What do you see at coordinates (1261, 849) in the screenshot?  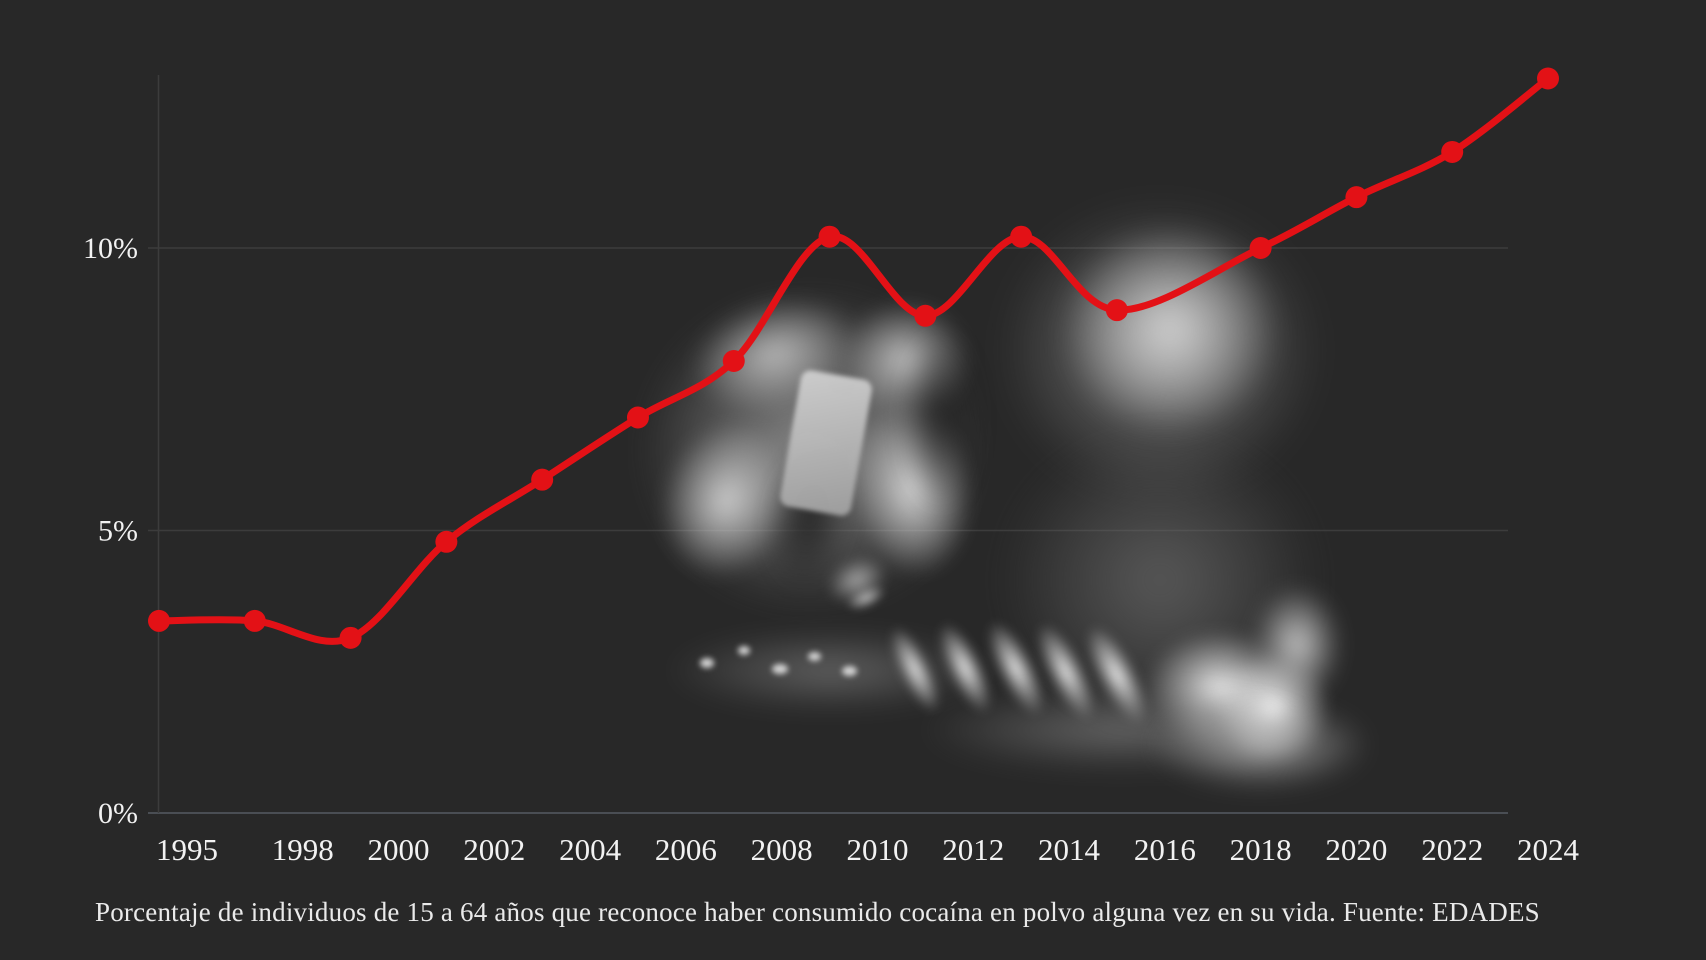 I see `x-tick-label: 2018` at bounding box center [1261, 849].